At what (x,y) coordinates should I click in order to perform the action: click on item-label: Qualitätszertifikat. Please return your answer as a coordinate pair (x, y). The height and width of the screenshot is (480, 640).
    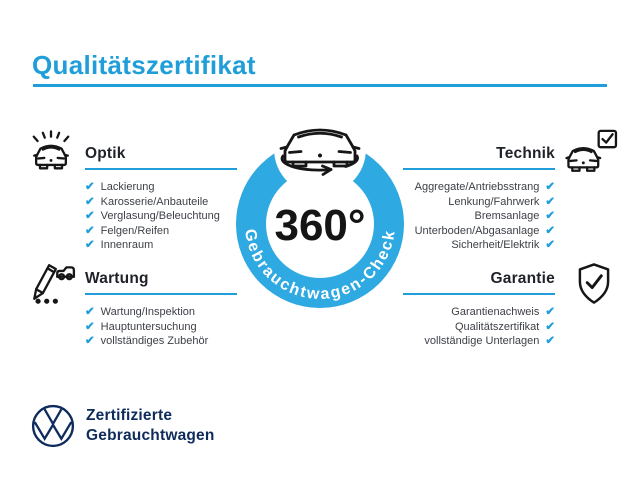
    Looking at the image, I should click on (497, 326).